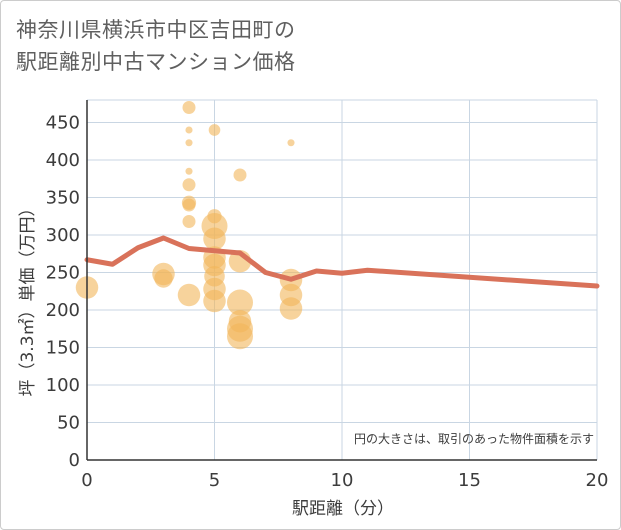 The width and height of the screenshot is (621, 530). What do you see at coordinates (63, 385) in the screenshot?
I see `y-tick-label: 100` at bounding box center [63, 385].